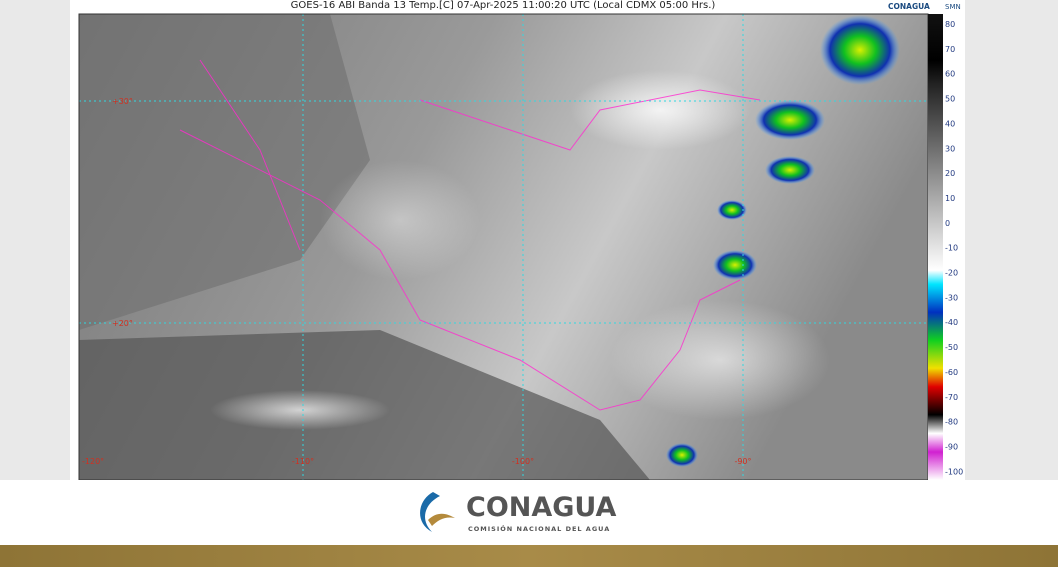 The image size is (1058, 567). I want to click on colorbar-label: -50, so click(951, 347).